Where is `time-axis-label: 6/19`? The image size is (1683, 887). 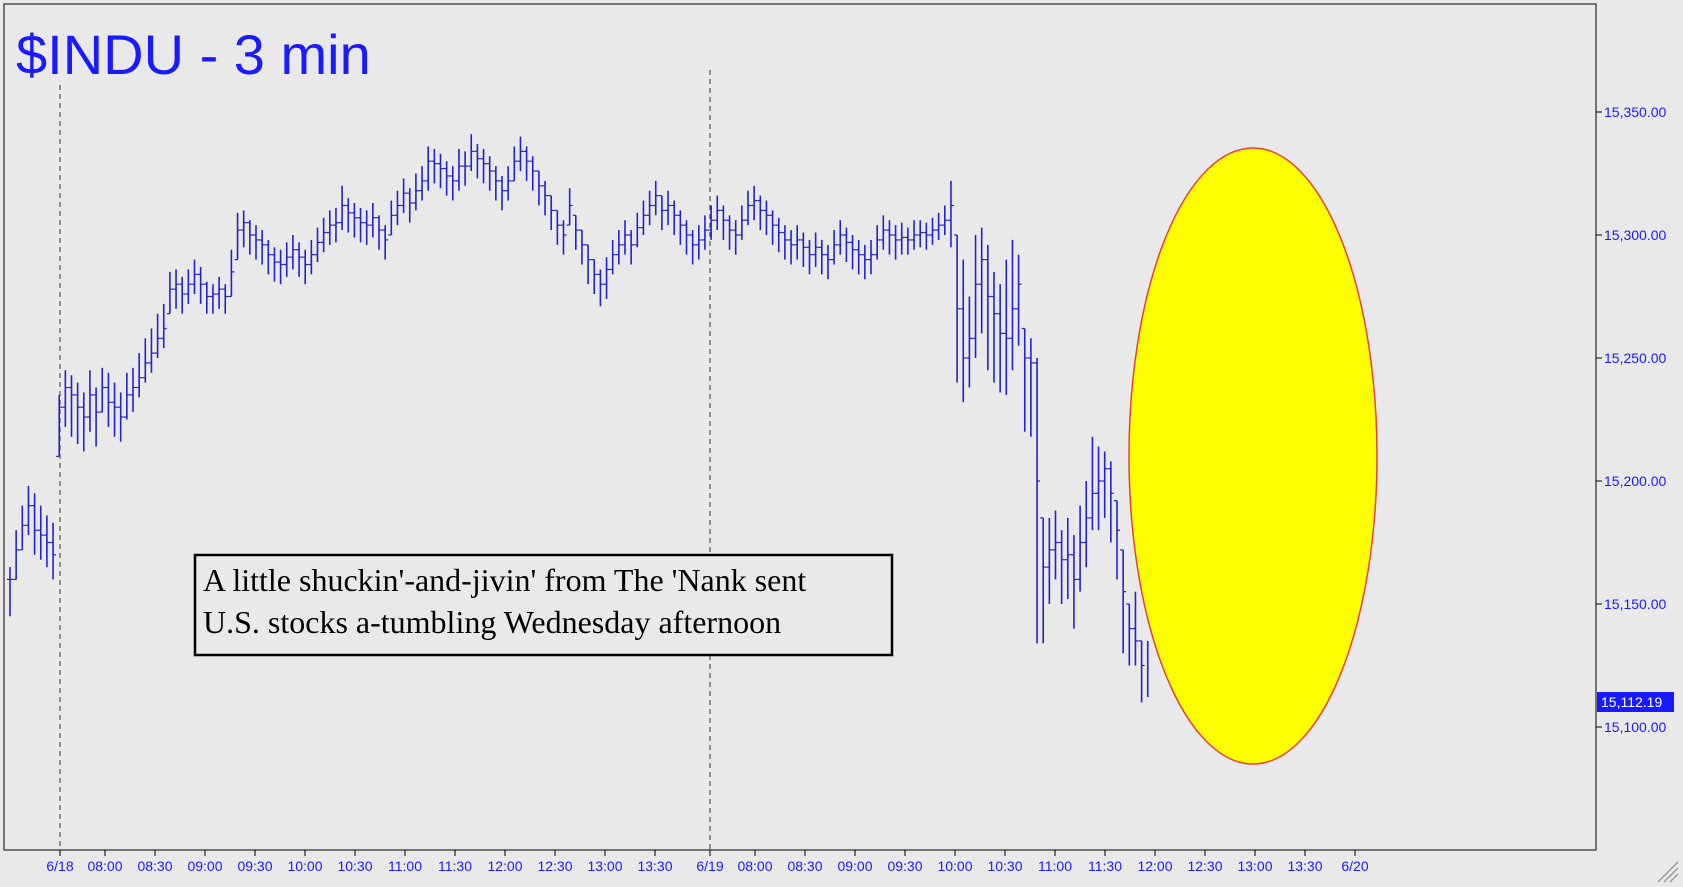
time-axis-label: 6/19 is located at coordinates (709, 866).